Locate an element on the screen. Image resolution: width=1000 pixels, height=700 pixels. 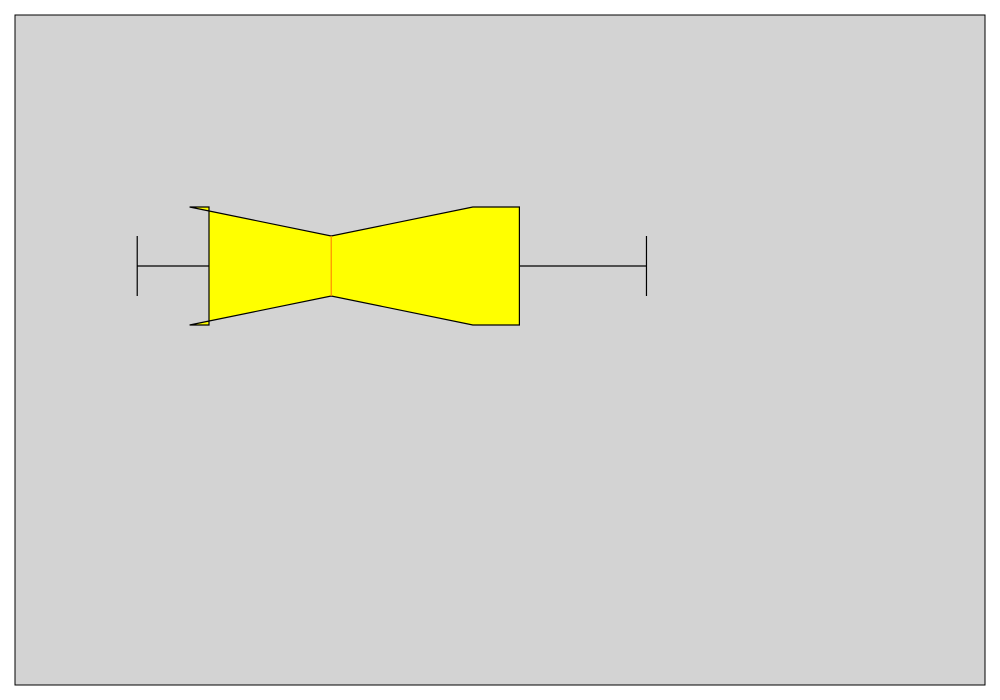
box-group is located at coordinates (392, 266).